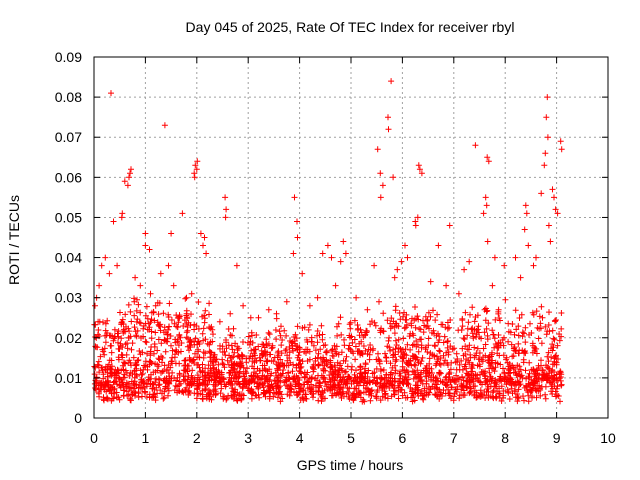 Image resolution: width=640 pixels, height=480 pixels. I want to click on x-tick-label: 4, so click(300, 438).